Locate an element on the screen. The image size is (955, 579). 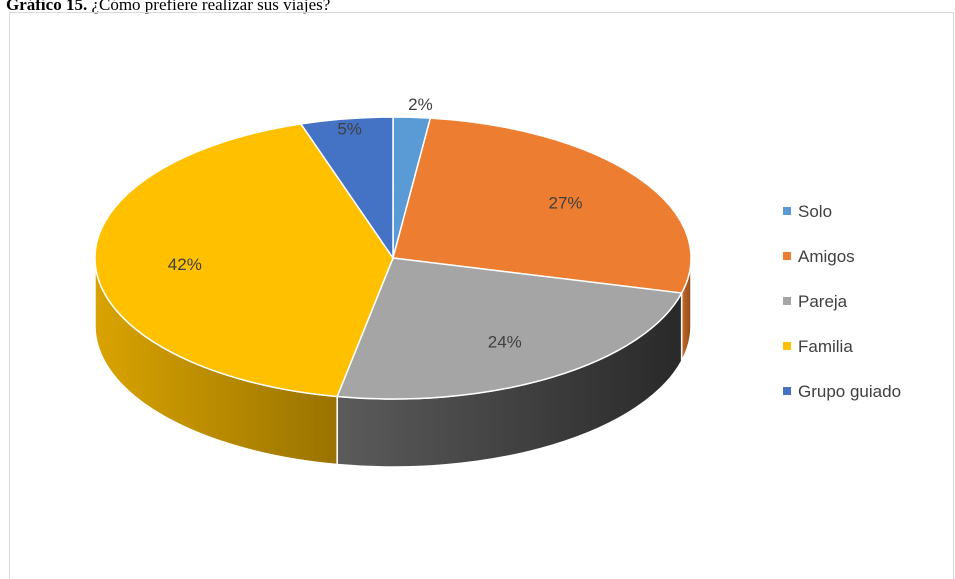
legend-label: Solo is located at coordinates (815, 211).